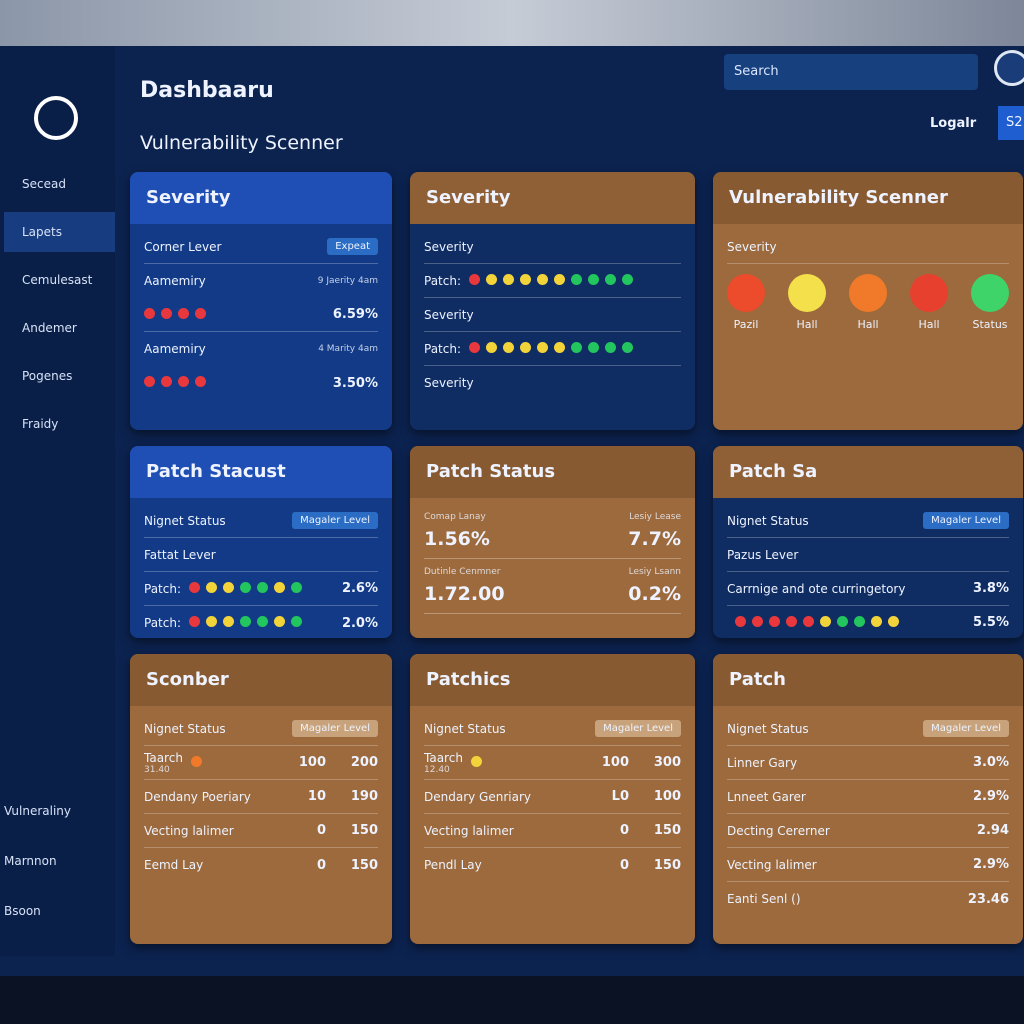  I want to click on row: Patch: 2.6%, so click(261, 589).